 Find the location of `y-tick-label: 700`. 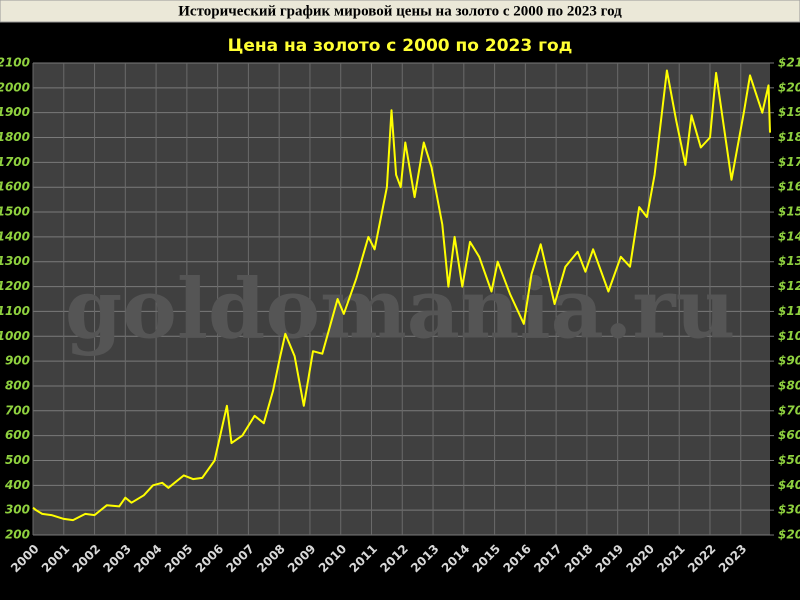

y-tick-label: 700 is located at coordinates (17, 410).